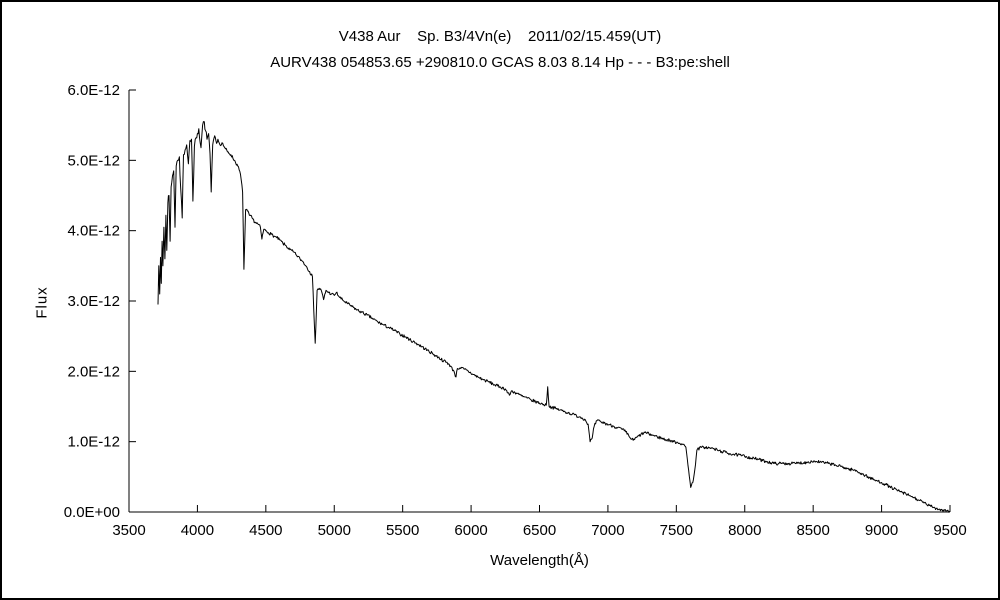 This screenshot has height=600, width=1000. I want to click on svg-text: 9500, so click(949, 530).